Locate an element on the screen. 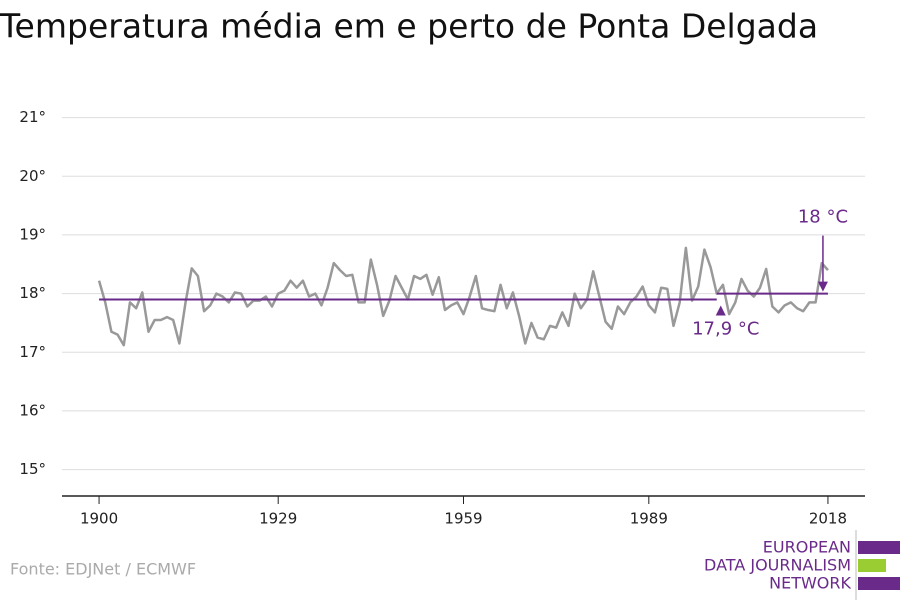 The width and height of the screenshot is (900, 600). x-tick-label: 2018 is located at coordinates (828, 519).